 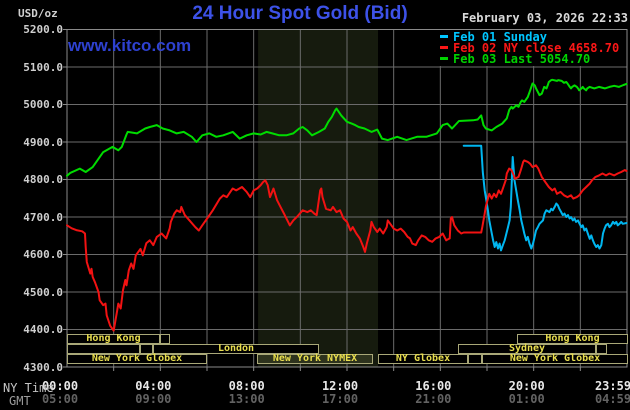 What do you see at coordinates (43, 254) in the screenshot?
I see `y-axis-label: 4600.0` at bounding box center [43, 254].